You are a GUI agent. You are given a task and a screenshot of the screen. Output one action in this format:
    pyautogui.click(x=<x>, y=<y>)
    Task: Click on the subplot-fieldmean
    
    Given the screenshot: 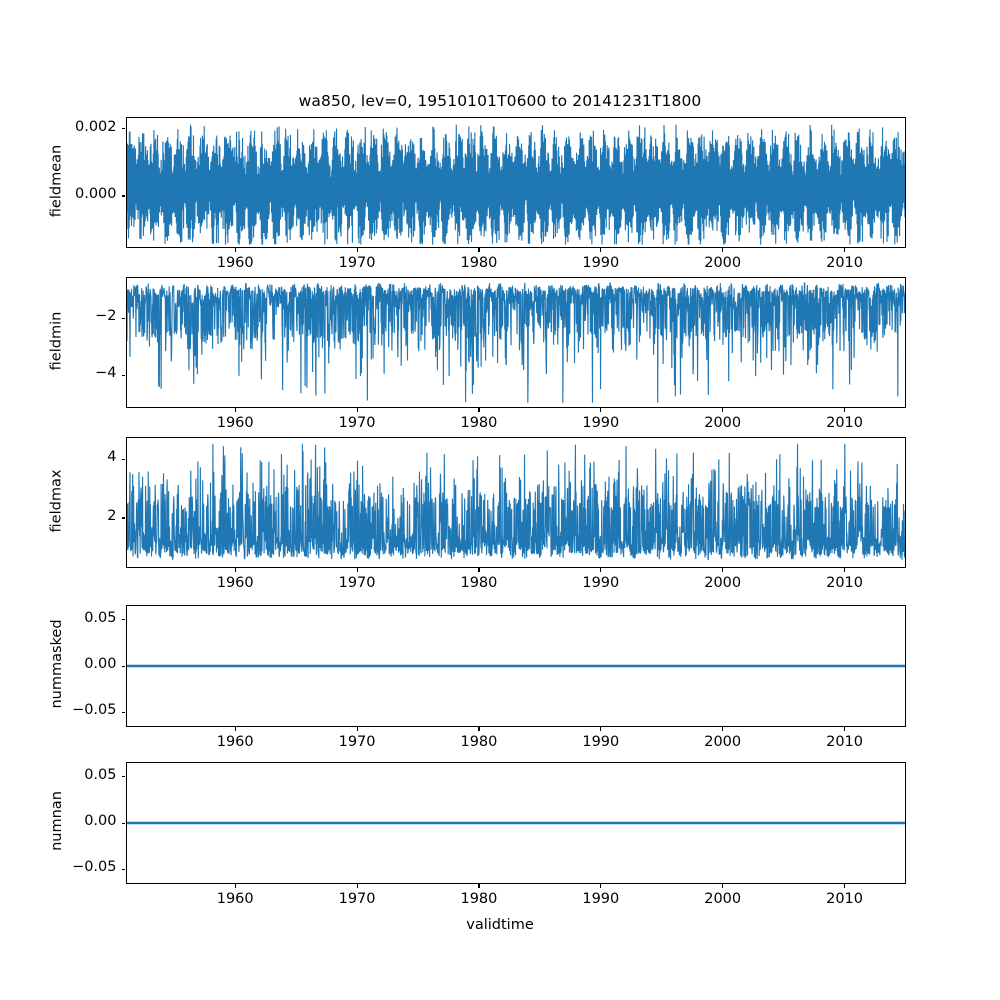 What is the action you would take?
    pyautogui.click(x=515, y=182)
    